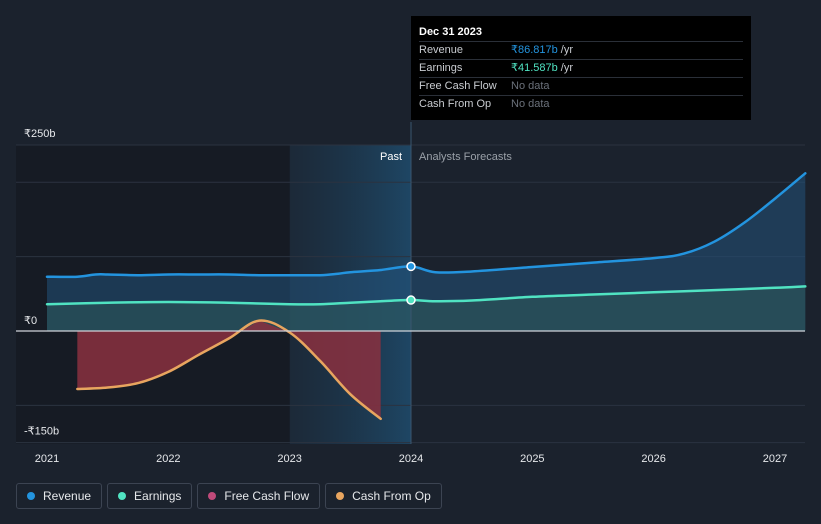  Describe the element at coordinates (158, 496) in the screenshot. I see `legend-label: Earnings` at that location.